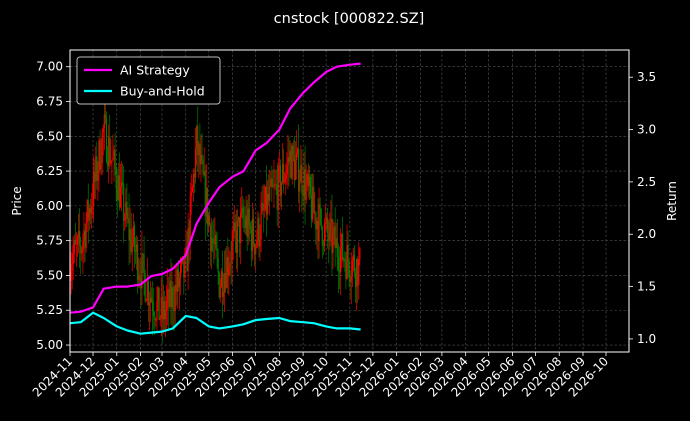  What do you see at coordinates (148, 80) in the screenshot?
I see `legend: AI Strategy Buy-and-Hold` at bounding box center [148, 80].